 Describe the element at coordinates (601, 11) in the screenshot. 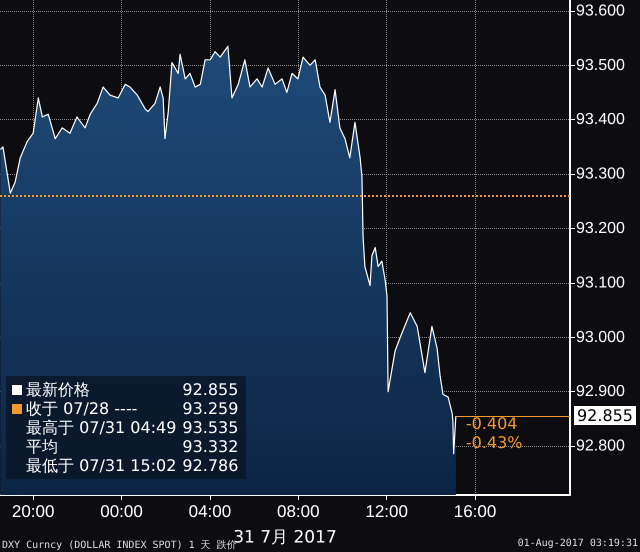

I see `y-tick-label: 93.600` at that location.